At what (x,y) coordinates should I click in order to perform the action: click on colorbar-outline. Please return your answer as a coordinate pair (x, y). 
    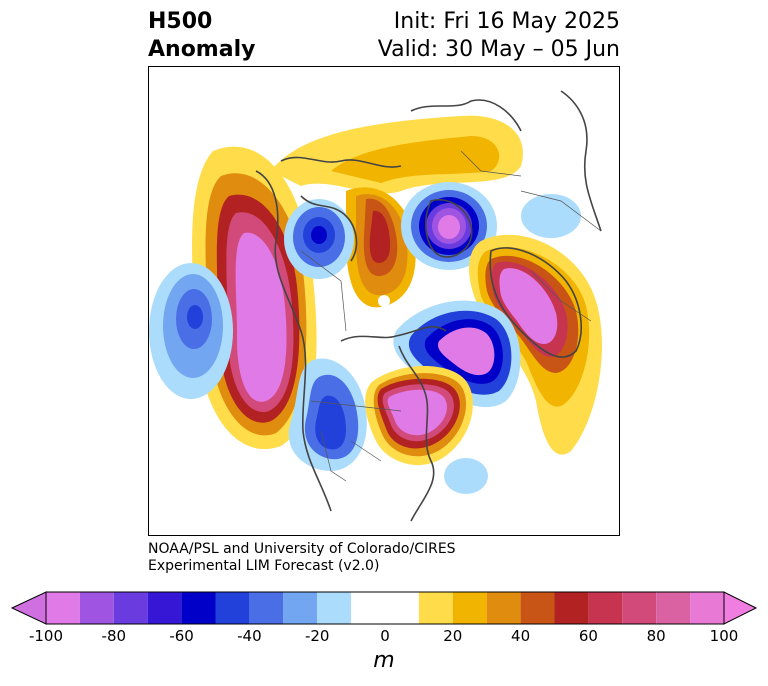
    Looking at the image, I should click on (385, 608).